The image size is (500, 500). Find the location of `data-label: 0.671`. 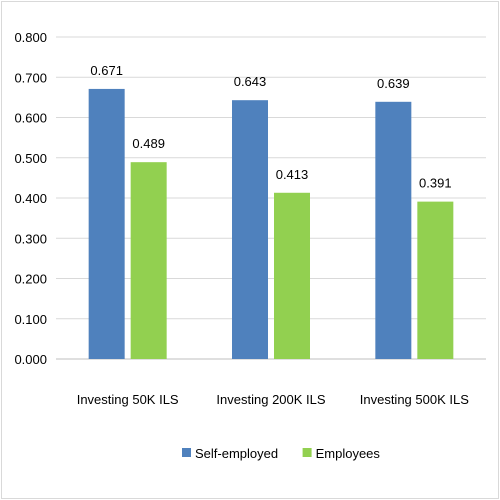

data-label: 0.671 is located at coordinates (106, 70).